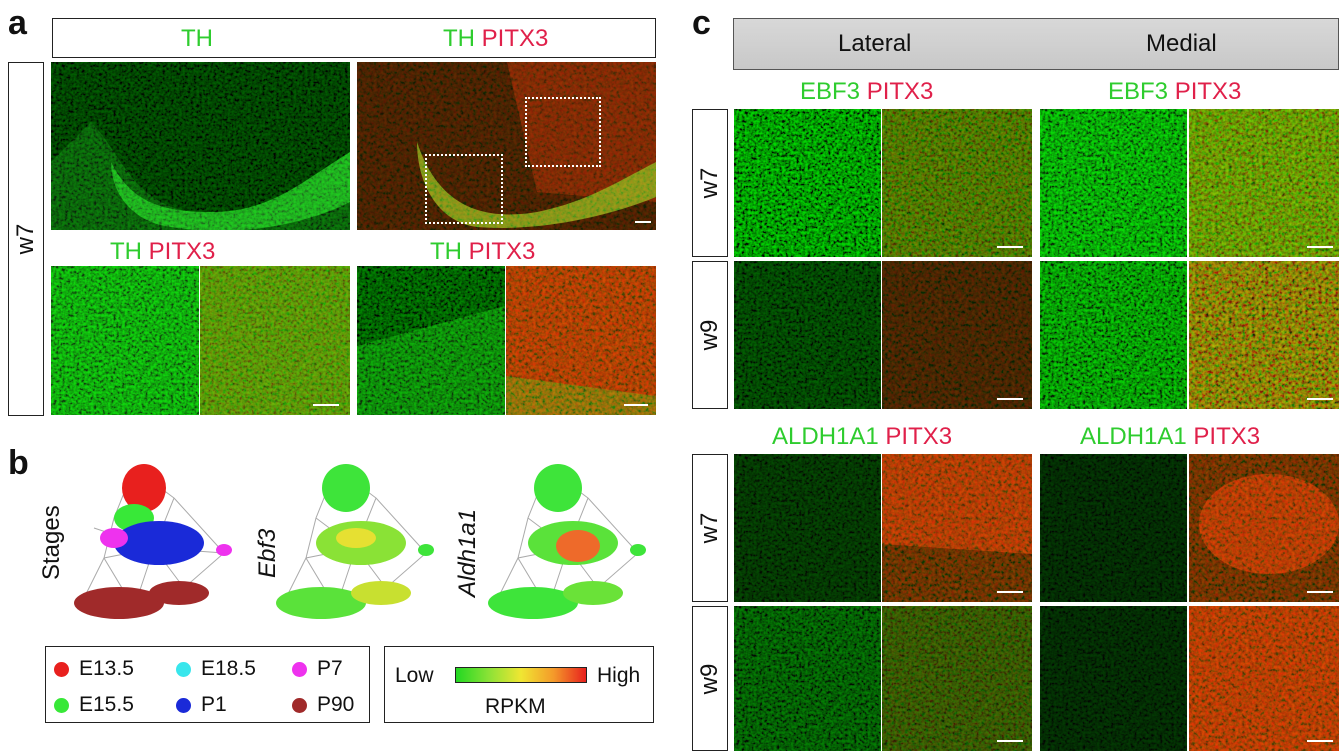 The image size is (1339, 751). What do you see at coordinates (565, 543) in the screenshot?
I see `network-graph-aldh1a1` at bounding box center [565, 543].